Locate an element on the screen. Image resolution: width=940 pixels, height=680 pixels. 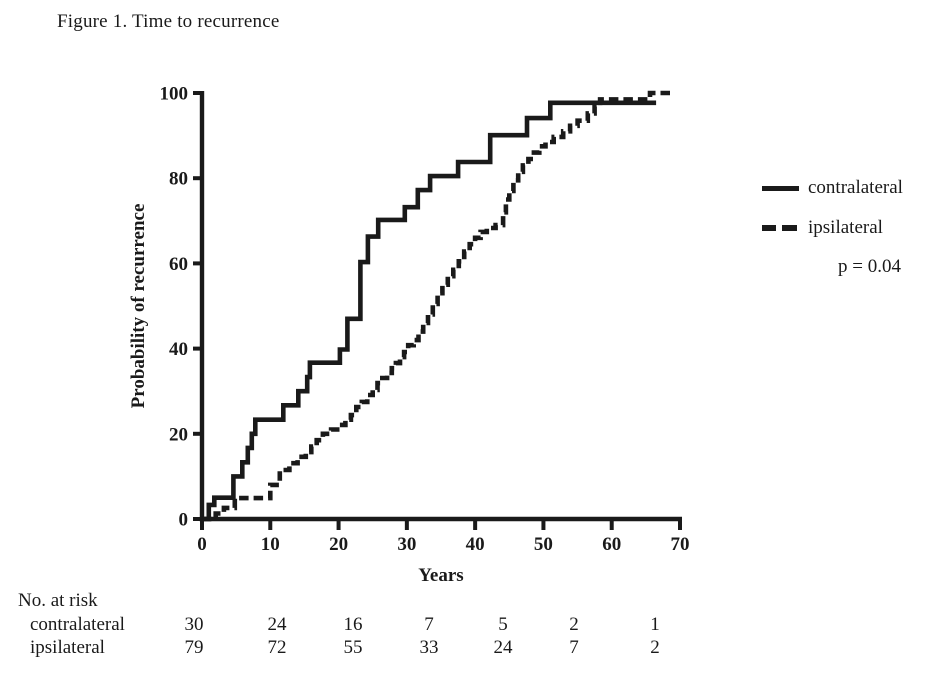
x-tick-label: 60 is located at coordinates (611, 544).